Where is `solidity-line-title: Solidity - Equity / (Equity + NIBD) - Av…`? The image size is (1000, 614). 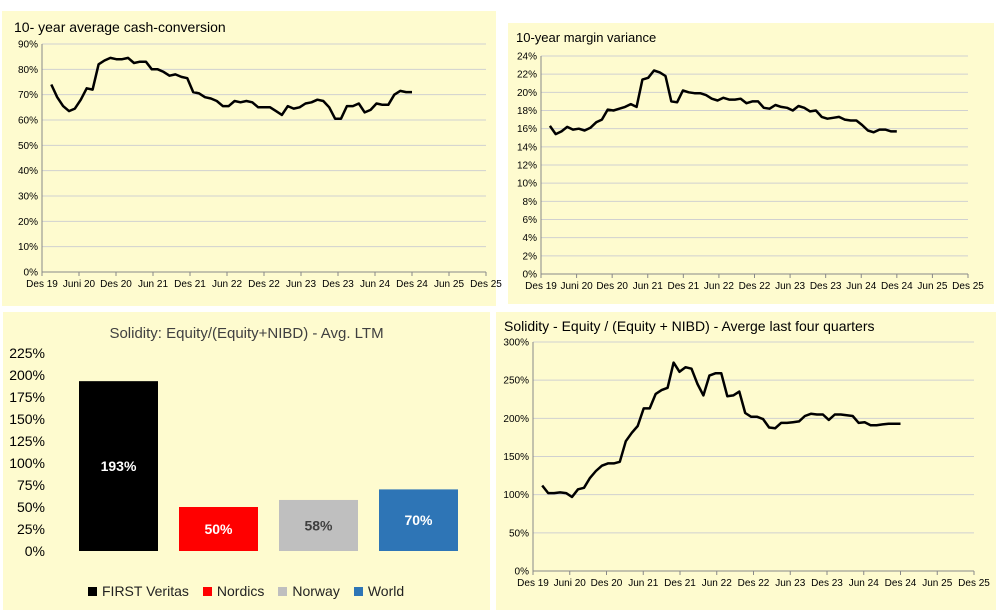 solidity-line-title: Solidity - Equity / (Equity + NIBD) - Av… is located at coordinates (689, 326).